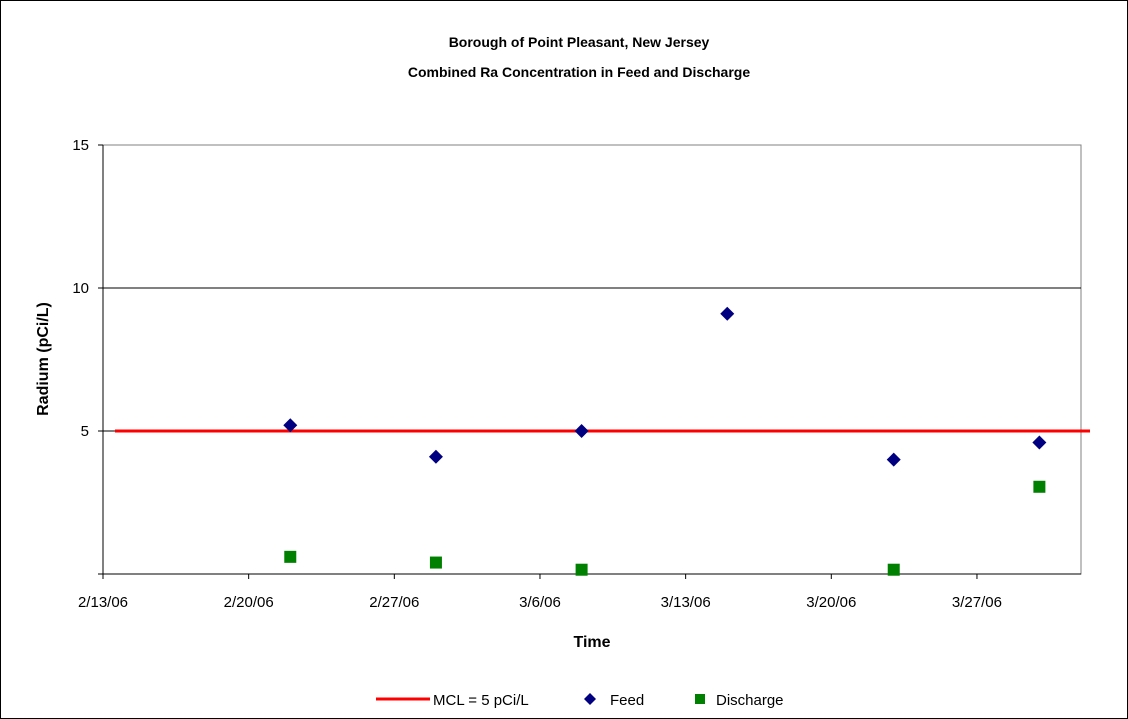  What do you see at coordinates (627, 700) in the screenshot?
I see `legend-feed-label: Feed` at bounding box center [627, 700].